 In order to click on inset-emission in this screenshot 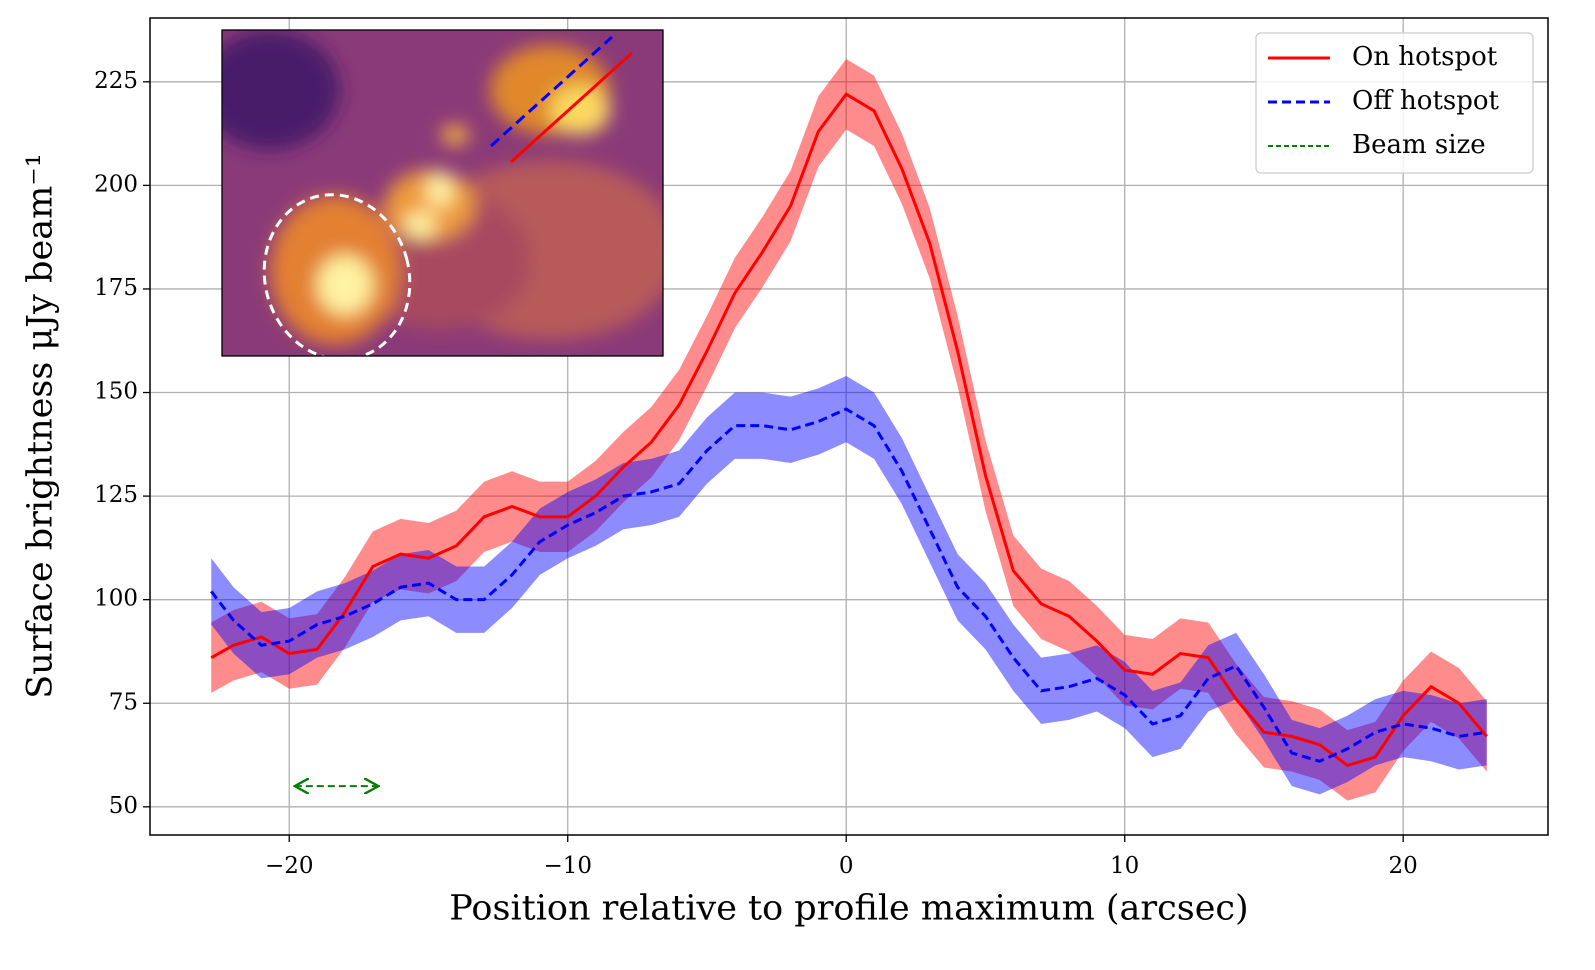, I will do `click(442, 187)`.